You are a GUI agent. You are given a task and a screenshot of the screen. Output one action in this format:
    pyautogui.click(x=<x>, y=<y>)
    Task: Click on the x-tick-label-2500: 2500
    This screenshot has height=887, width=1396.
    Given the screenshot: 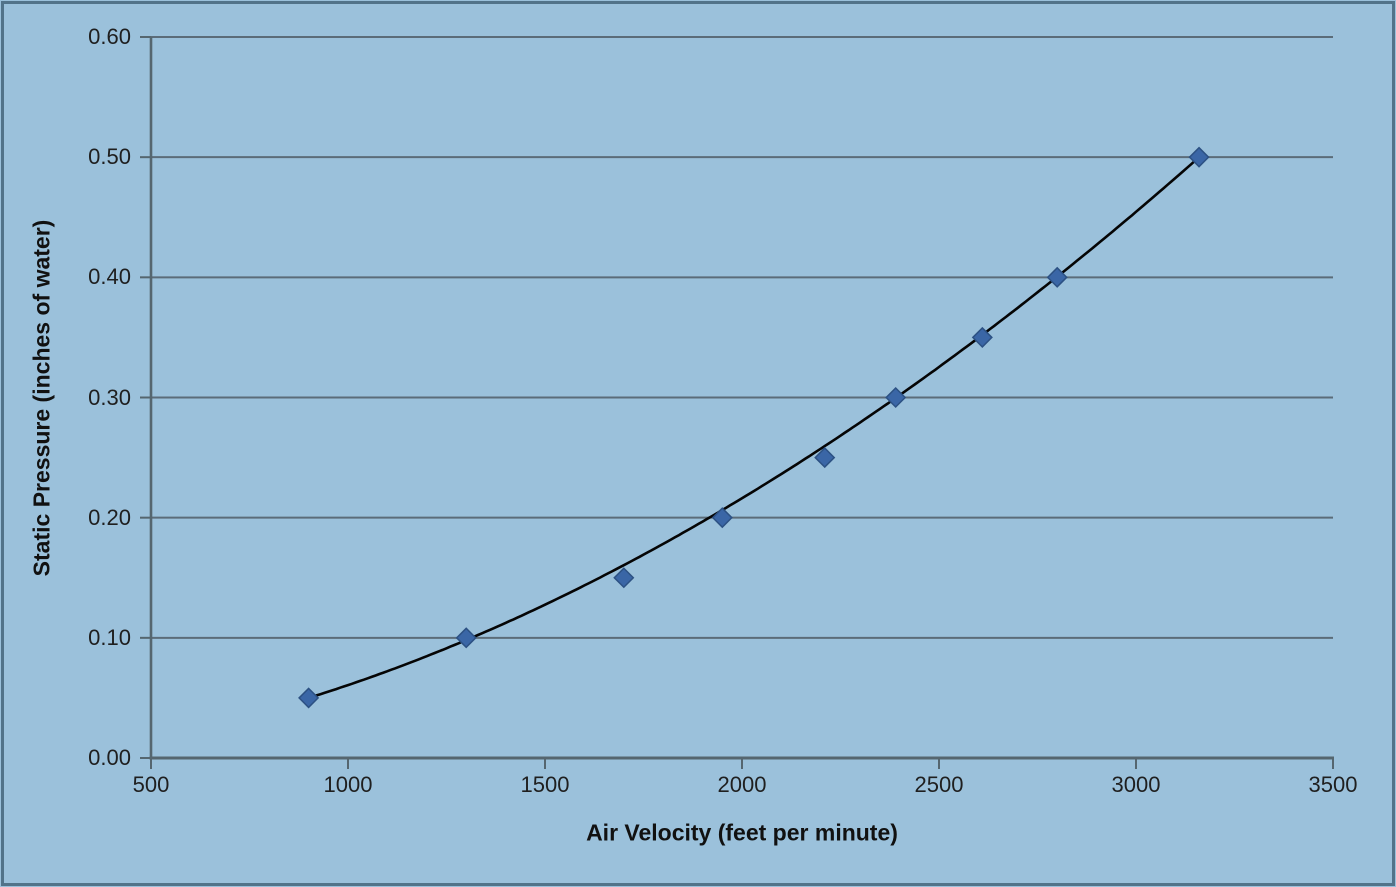 What is the action you would take?
    pyautogui.click(x=939, y=784)
    